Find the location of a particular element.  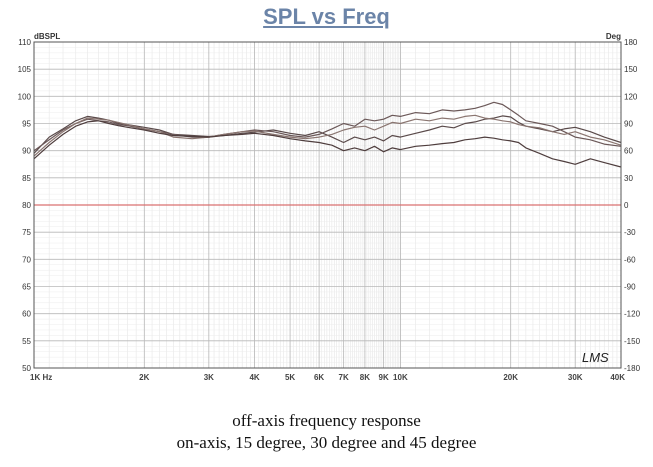

x-tick-label: 3K is located at coordinates (209, 377).